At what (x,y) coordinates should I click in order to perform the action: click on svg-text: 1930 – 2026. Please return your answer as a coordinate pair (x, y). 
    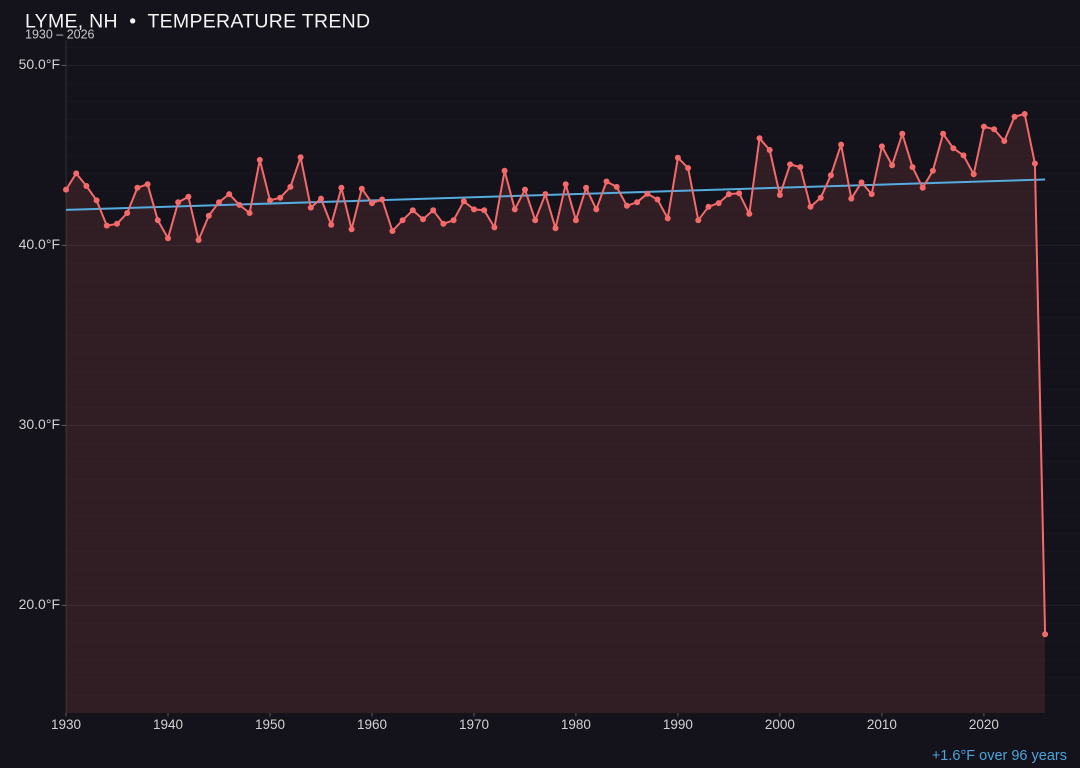
    Looking at the image, I should click on (60, 35).